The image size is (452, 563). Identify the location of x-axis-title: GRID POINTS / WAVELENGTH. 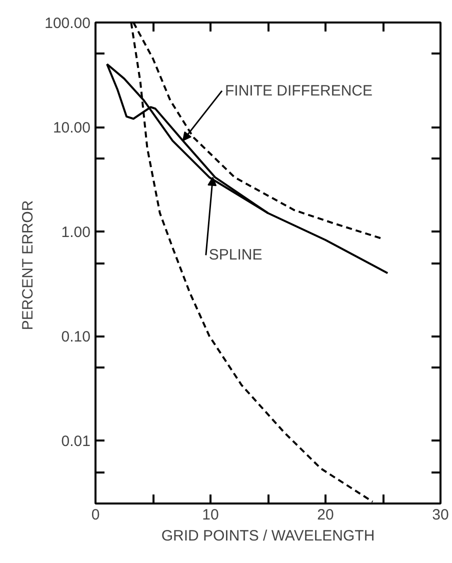
(268, 536).